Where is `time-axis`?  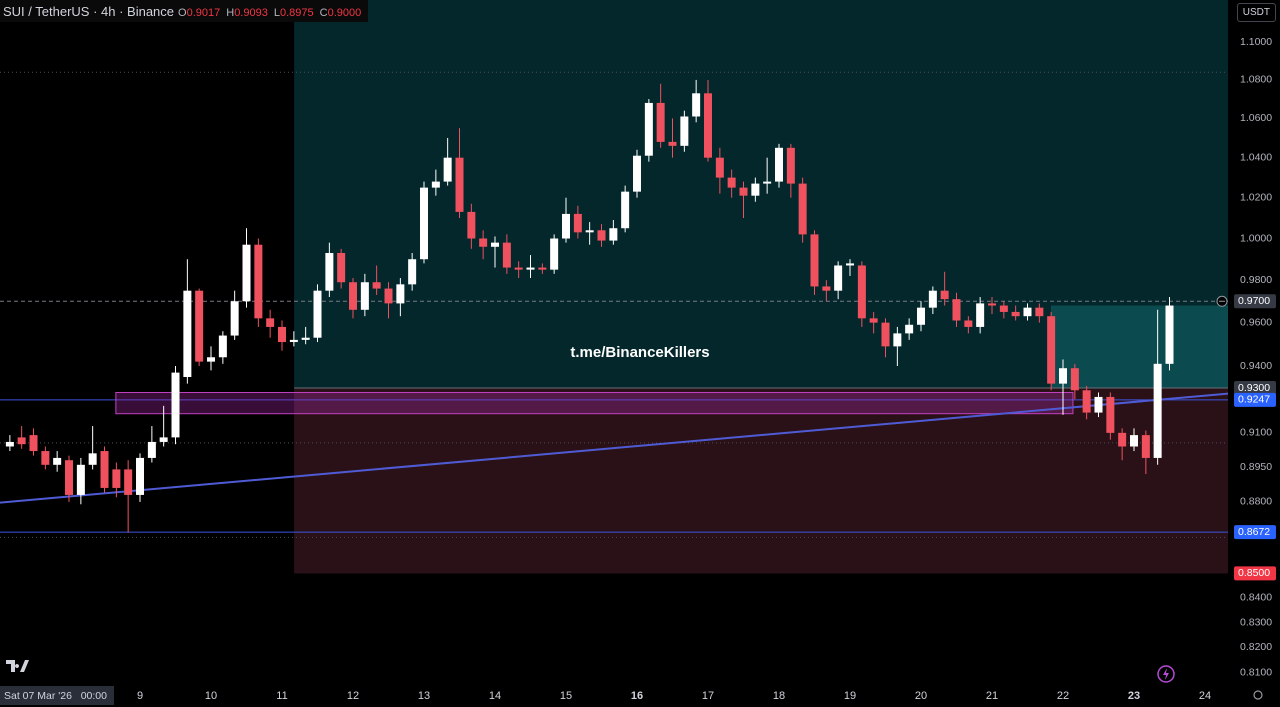 time-axis is located at coordinates (640, 696).